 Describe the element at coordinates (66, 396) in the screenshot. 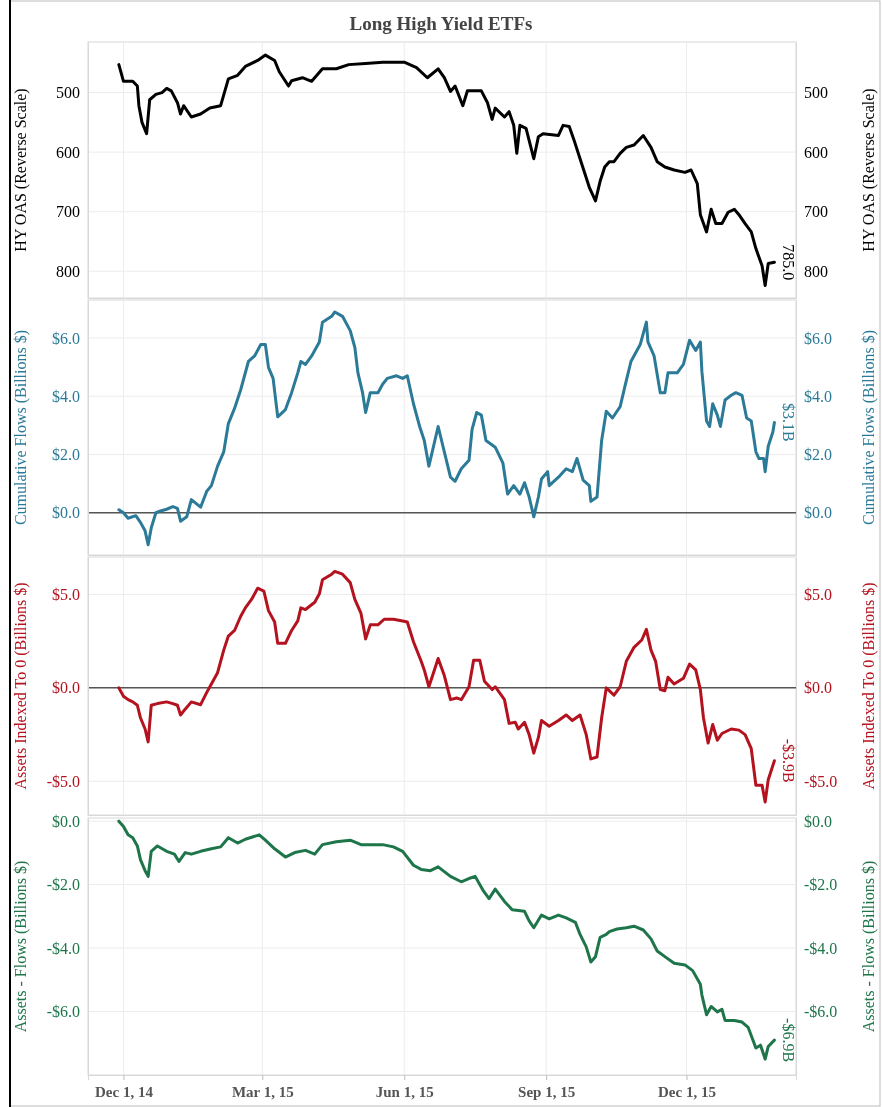

I see `y-tick-label: $4.0` at that location.